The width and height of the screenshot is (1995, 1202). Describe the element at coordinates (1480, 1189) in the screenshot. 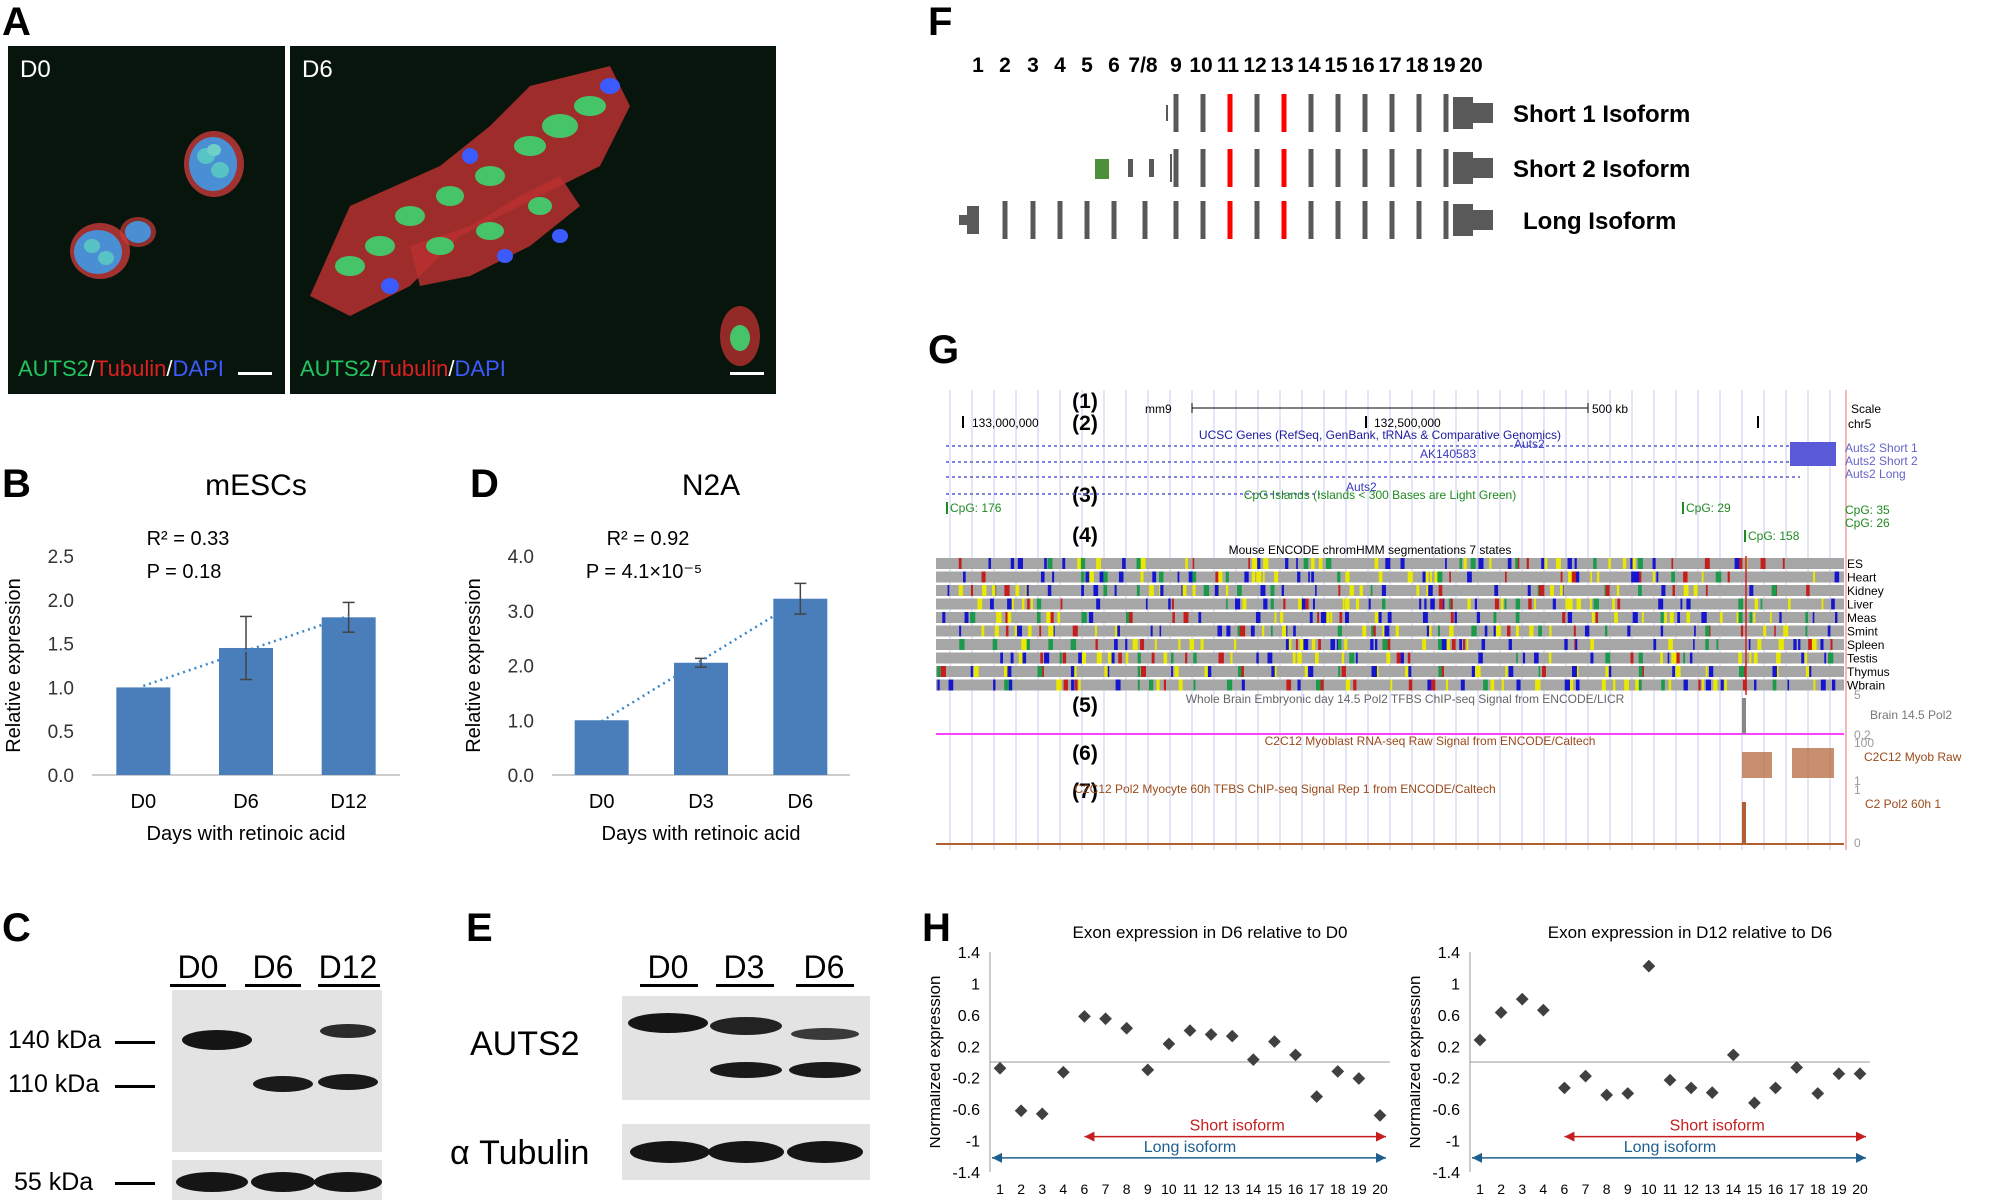

I see `x-tick-label: 1` at that location.